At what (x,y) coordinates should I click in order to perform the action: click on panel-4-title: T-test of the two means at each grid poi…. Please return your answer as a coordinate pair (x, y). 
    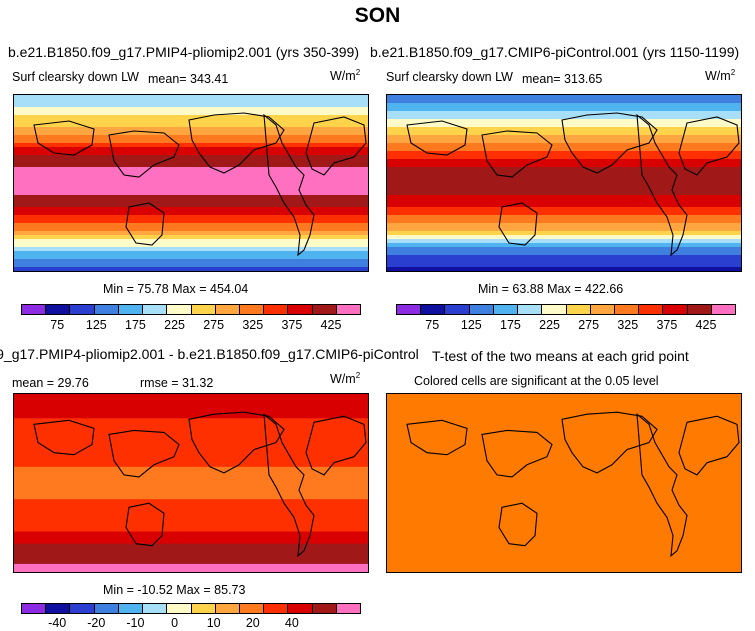
    Looking at the image, I should click on (560, 356).